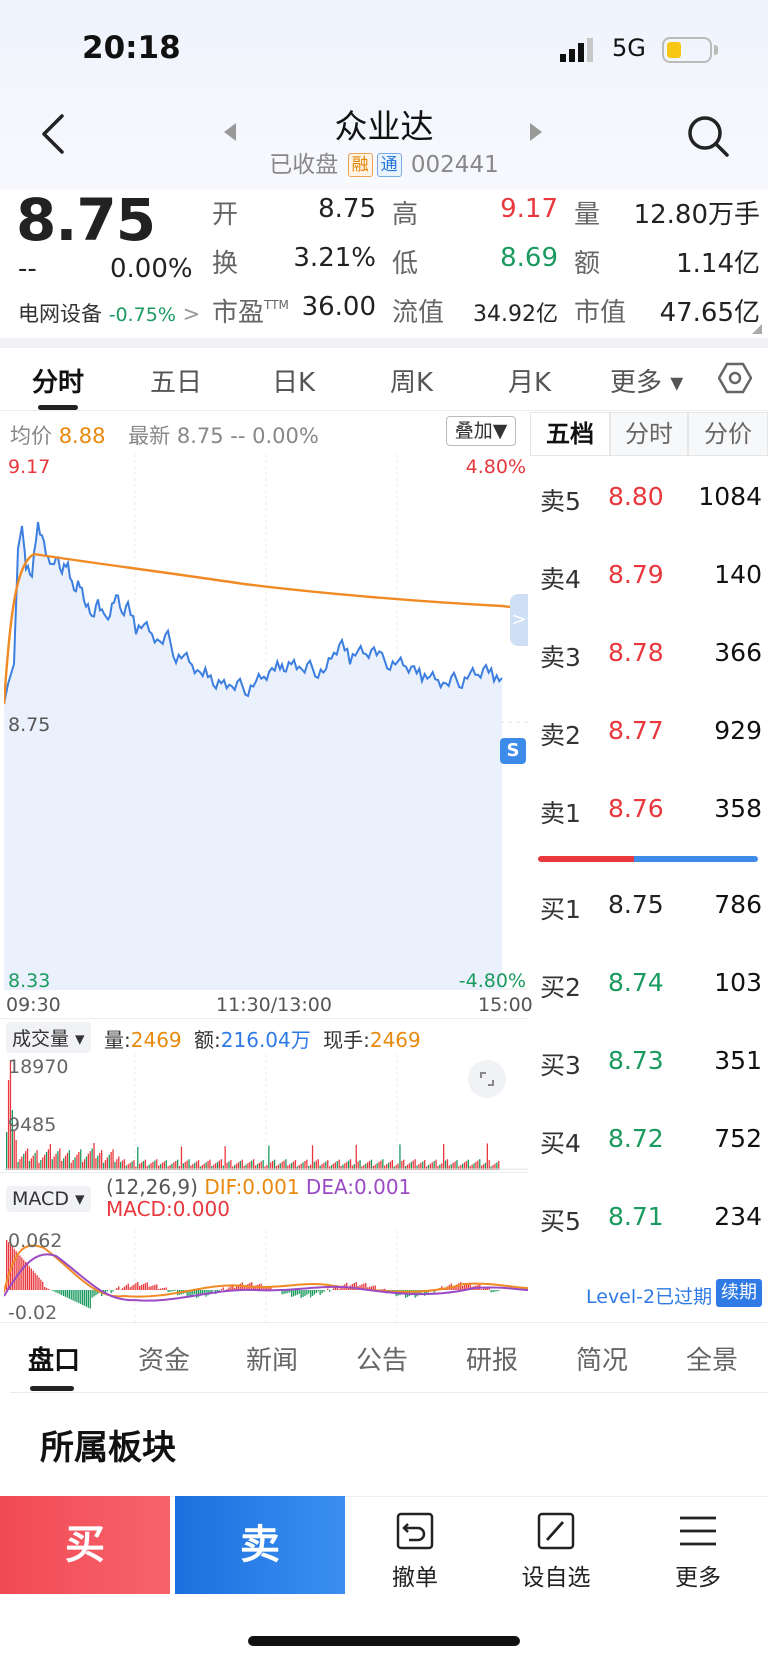  Describe the element at coordinates (38, 1067) in the screenshot. I see `volume-y-top: 18970` at that location.